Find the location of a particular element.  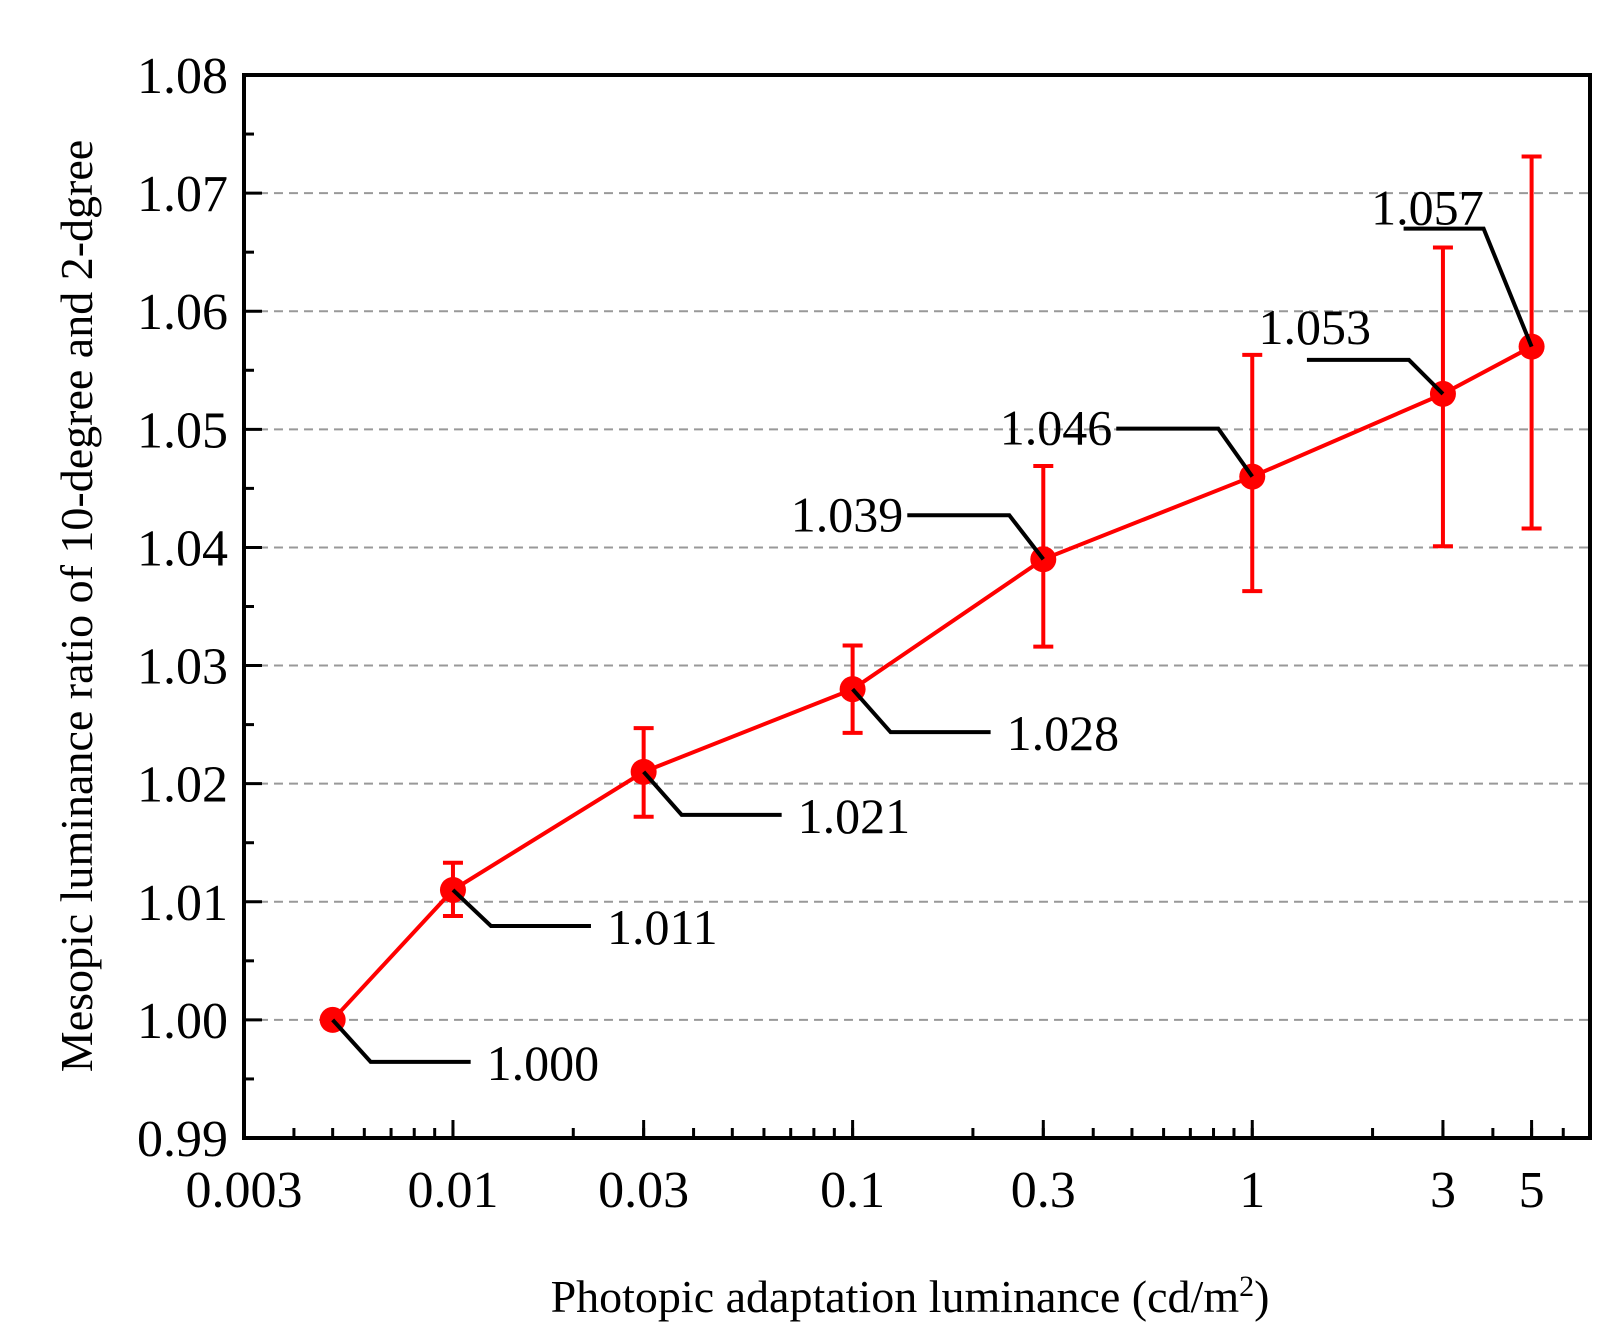

x-tick-label: 0.1 is located at coordinates (852, 1190).